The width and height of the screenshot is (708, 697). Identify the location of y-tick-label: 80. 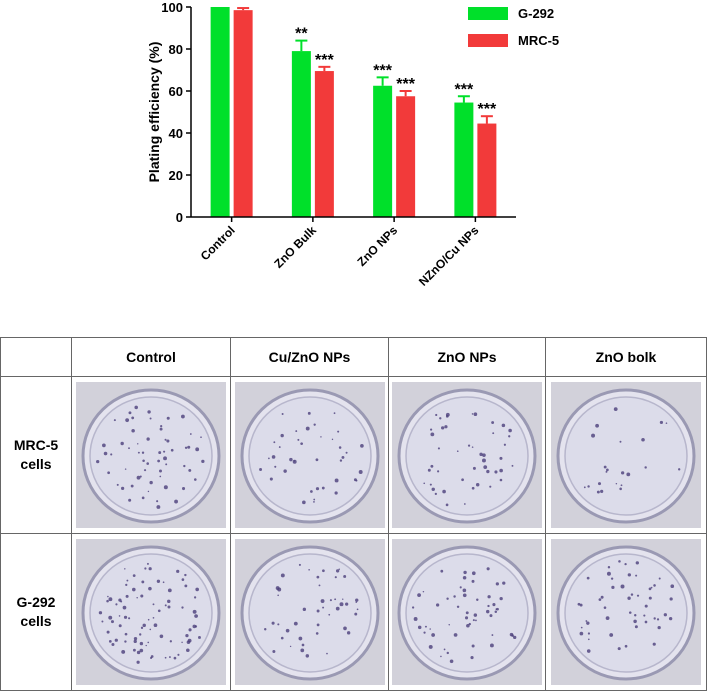
(176, 49).